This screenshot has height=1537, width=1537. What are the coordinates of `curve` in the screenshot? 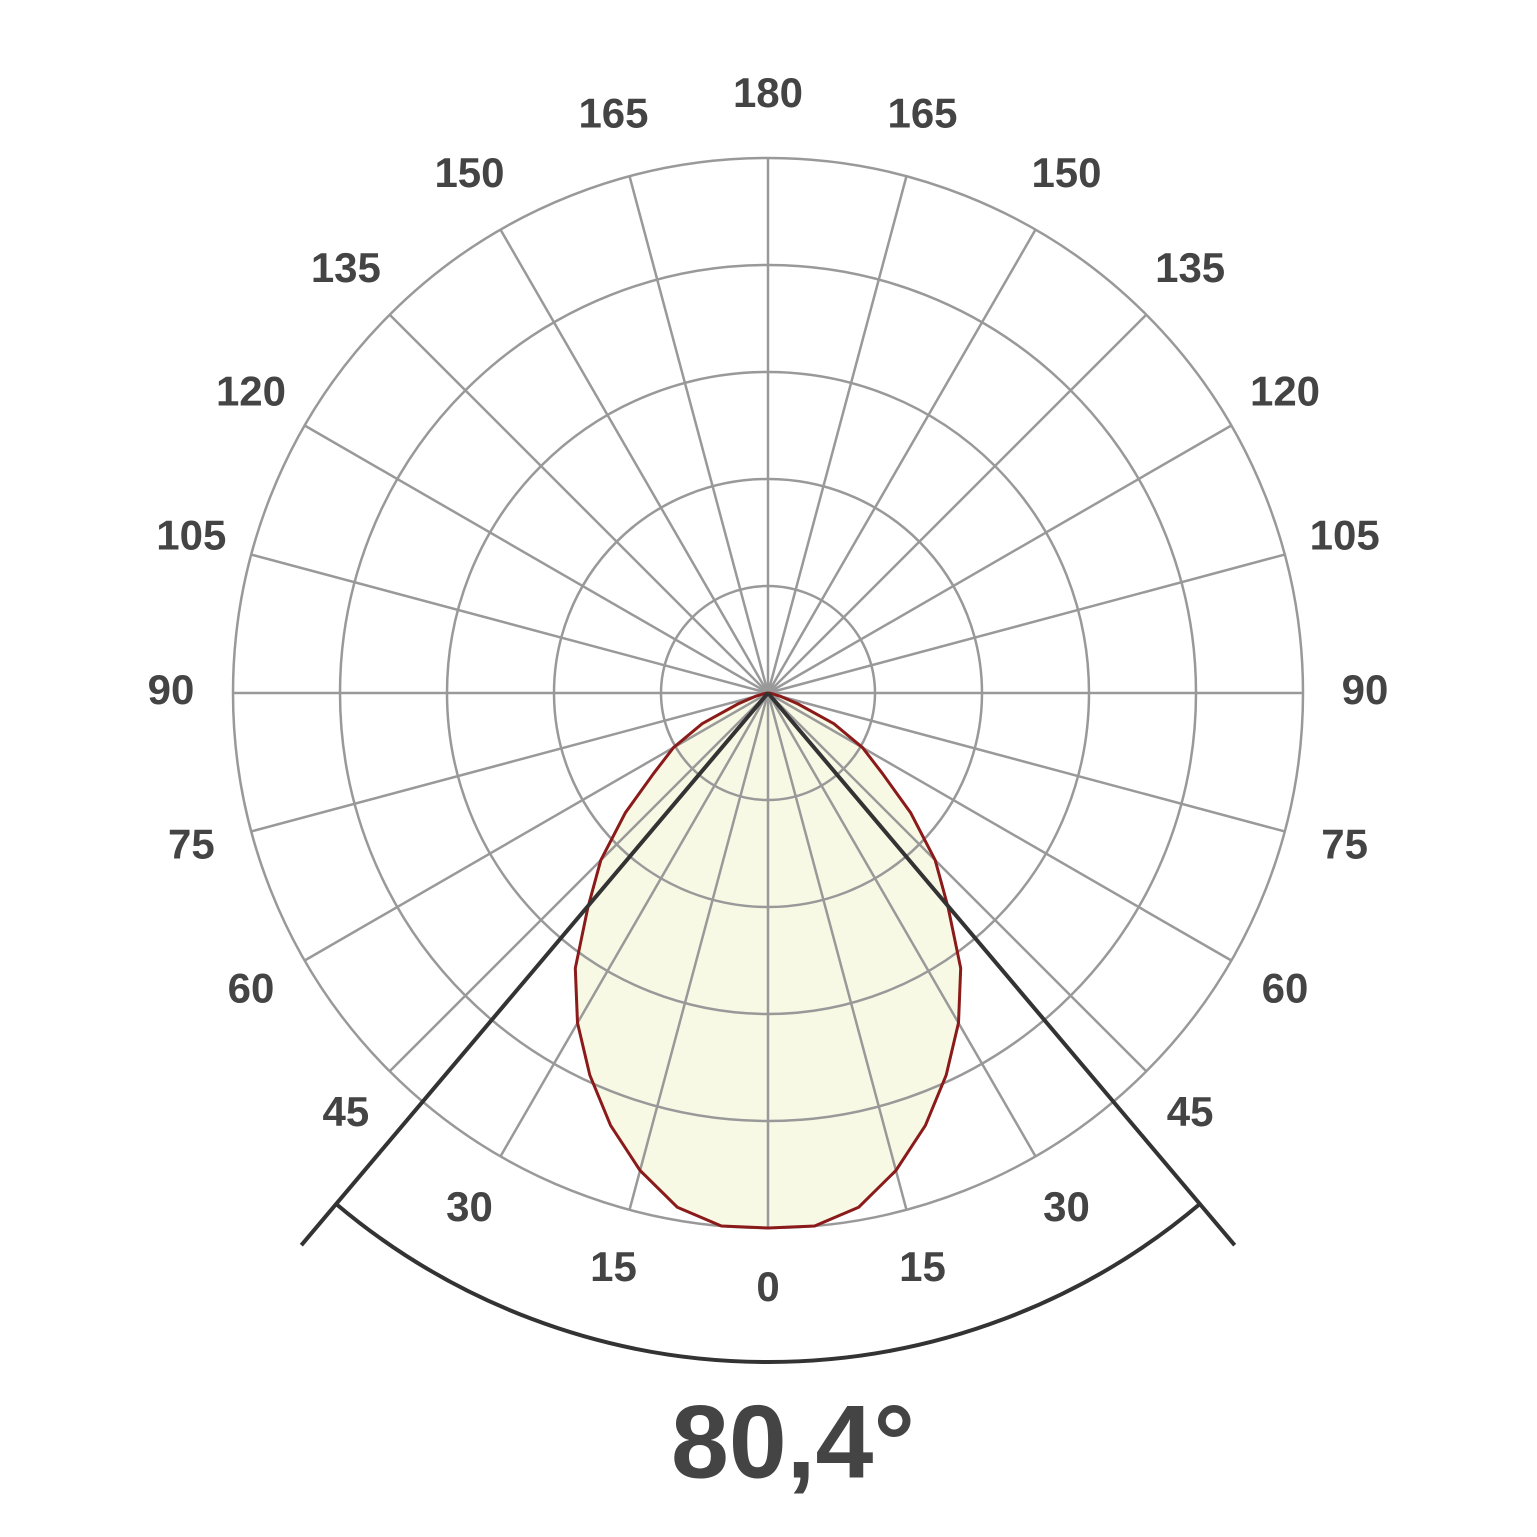 It's located at (768, 960).